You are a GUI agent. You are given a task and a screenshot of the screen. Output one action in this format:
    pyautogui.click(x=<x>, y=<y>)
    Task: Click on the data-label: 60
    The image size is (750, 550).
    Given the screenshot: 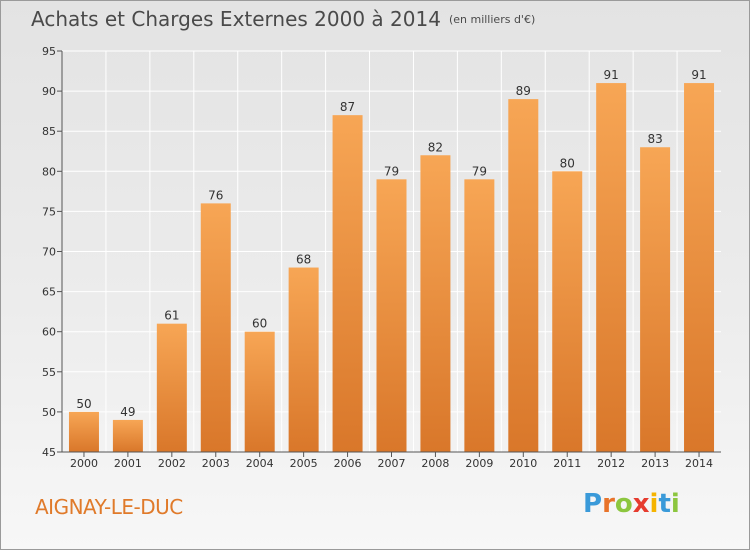 What is the action you would take?
    pyautogui.click(x=259, y=324)
    